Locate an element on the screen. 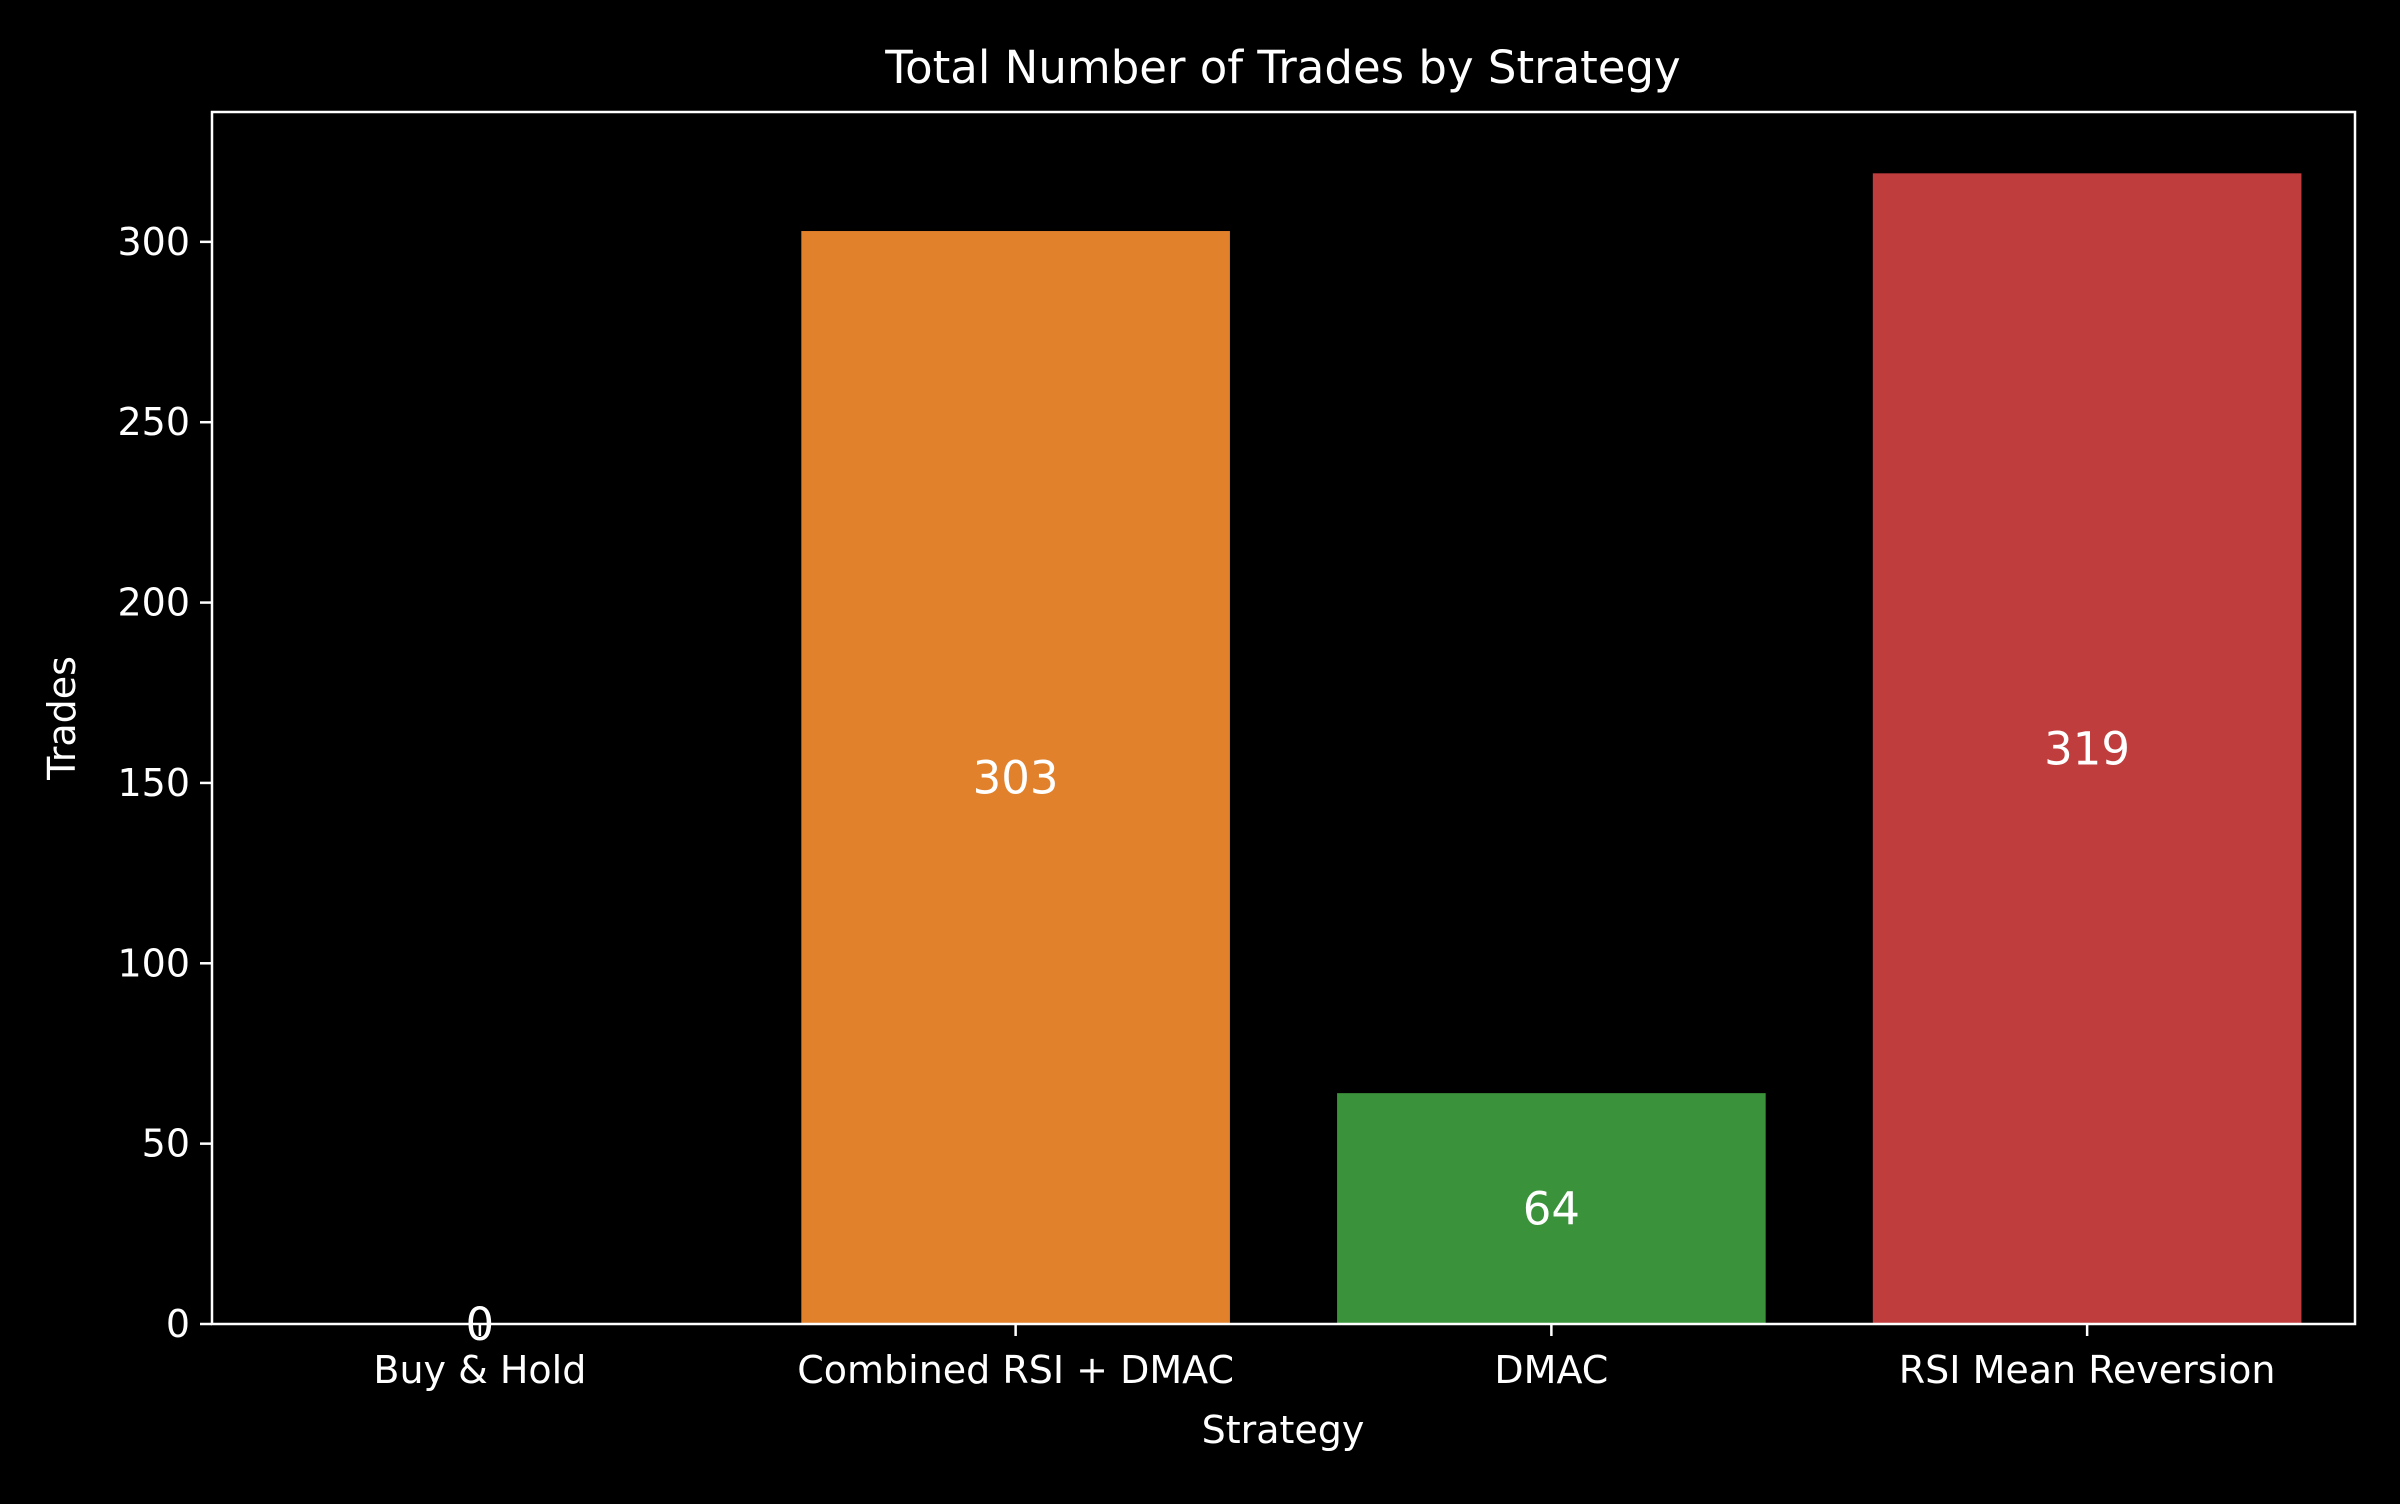 This screenshot has height=1504, width=2400. y-tick-label: 150 is located at coordinates (153, 783).